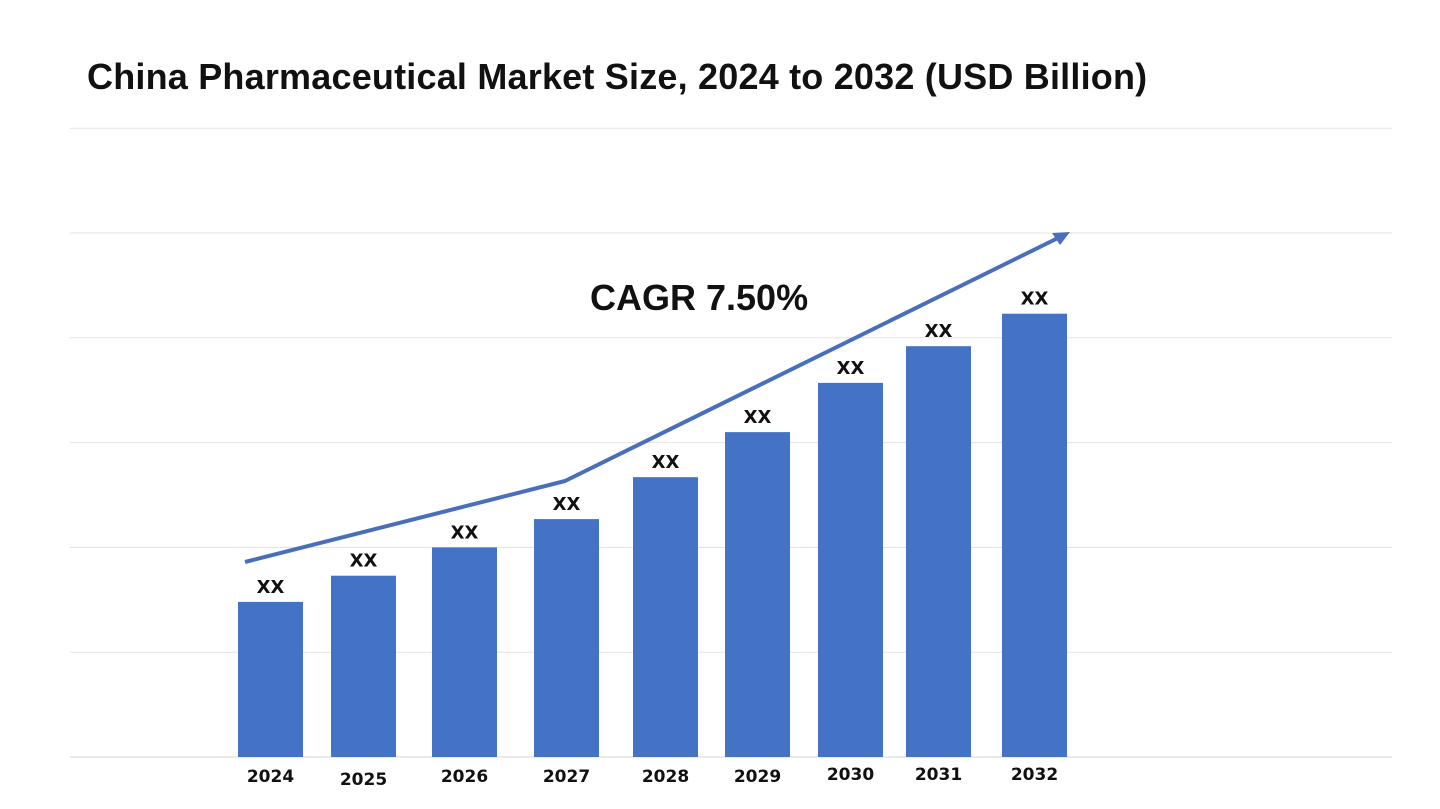  I want to click on bar-2026, so click(464, 652).